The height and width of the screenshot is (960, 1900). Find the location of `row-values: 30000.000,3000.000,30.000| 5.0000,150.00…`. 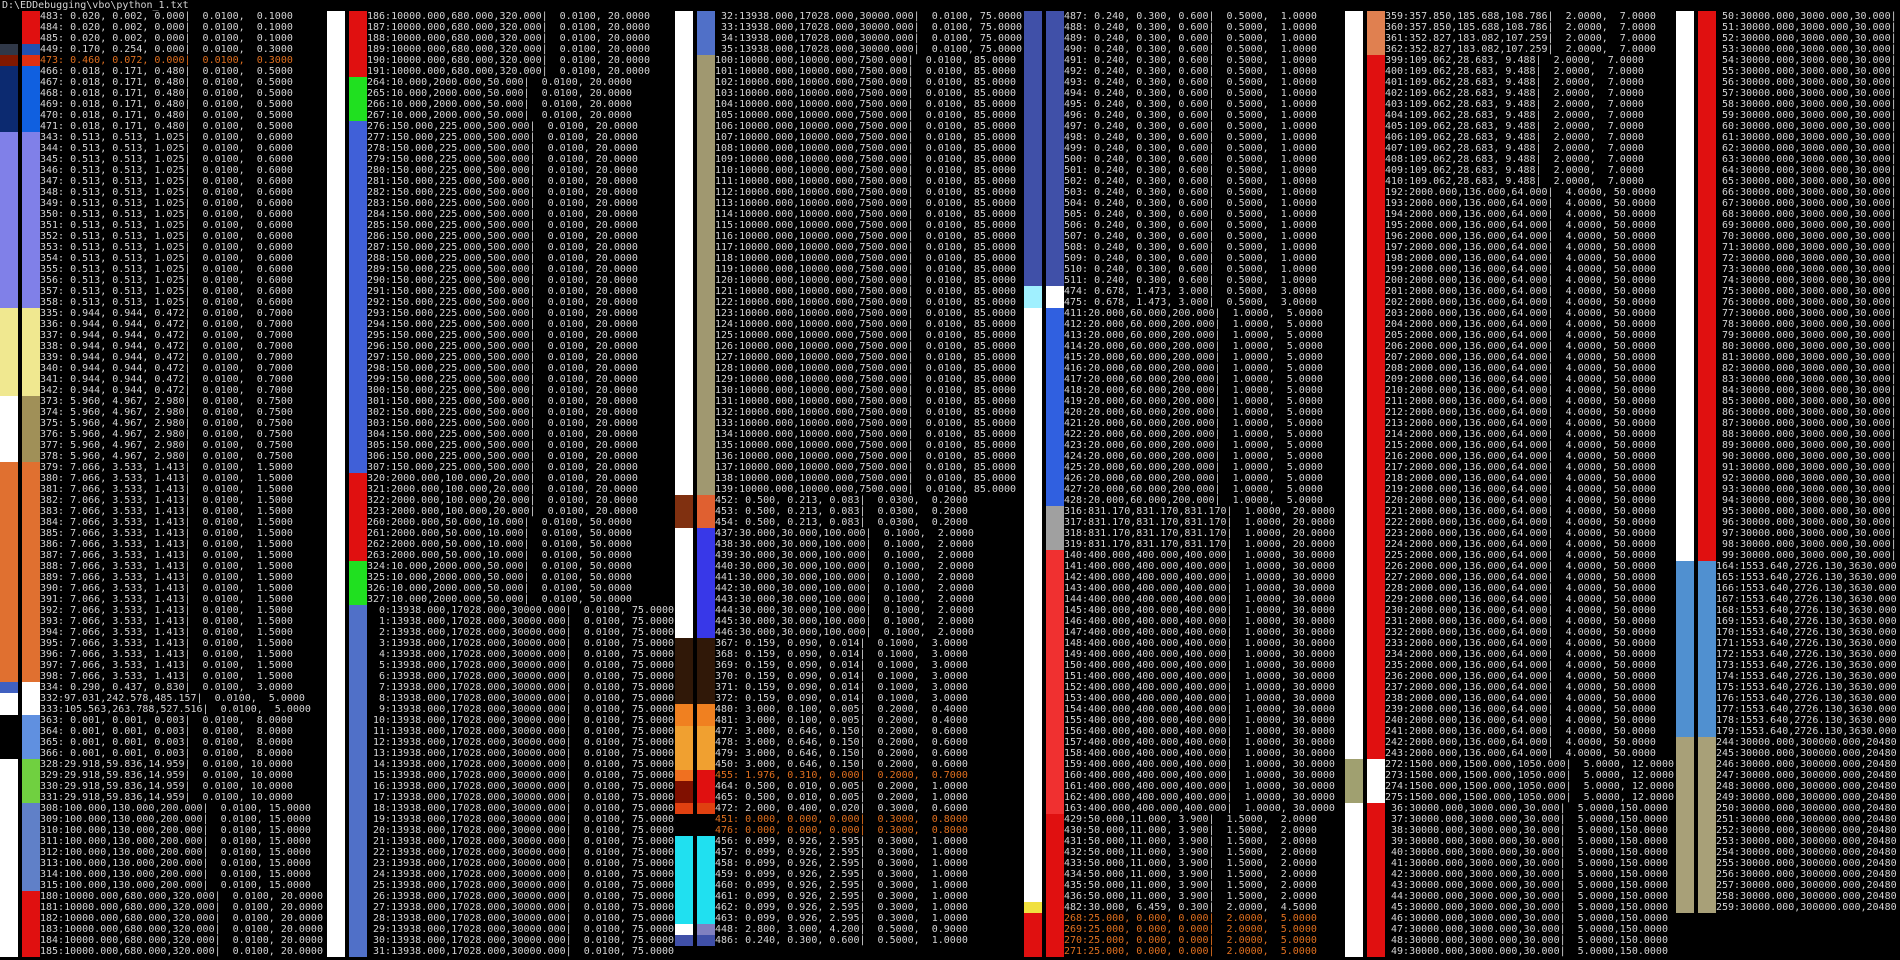

row-values: 30000.000,3000.000,30.000| 5.0000,150.00… is located at coordinates (1538, 852).